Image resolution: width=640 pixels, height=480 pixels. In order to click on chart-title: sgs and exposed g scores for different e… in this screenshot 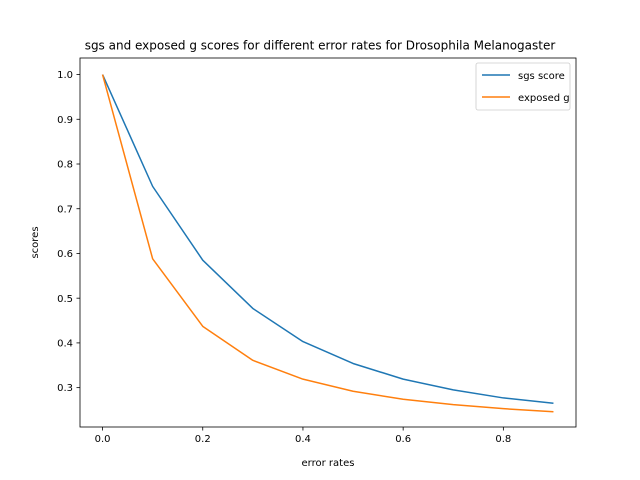, I will do `click(320, 46)`.